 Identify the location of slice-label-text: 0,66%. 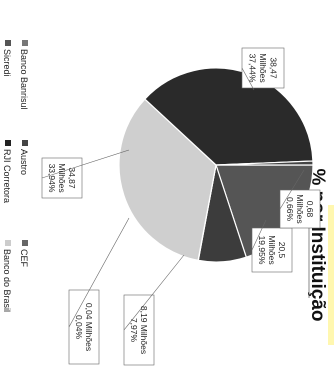
(290, 209).